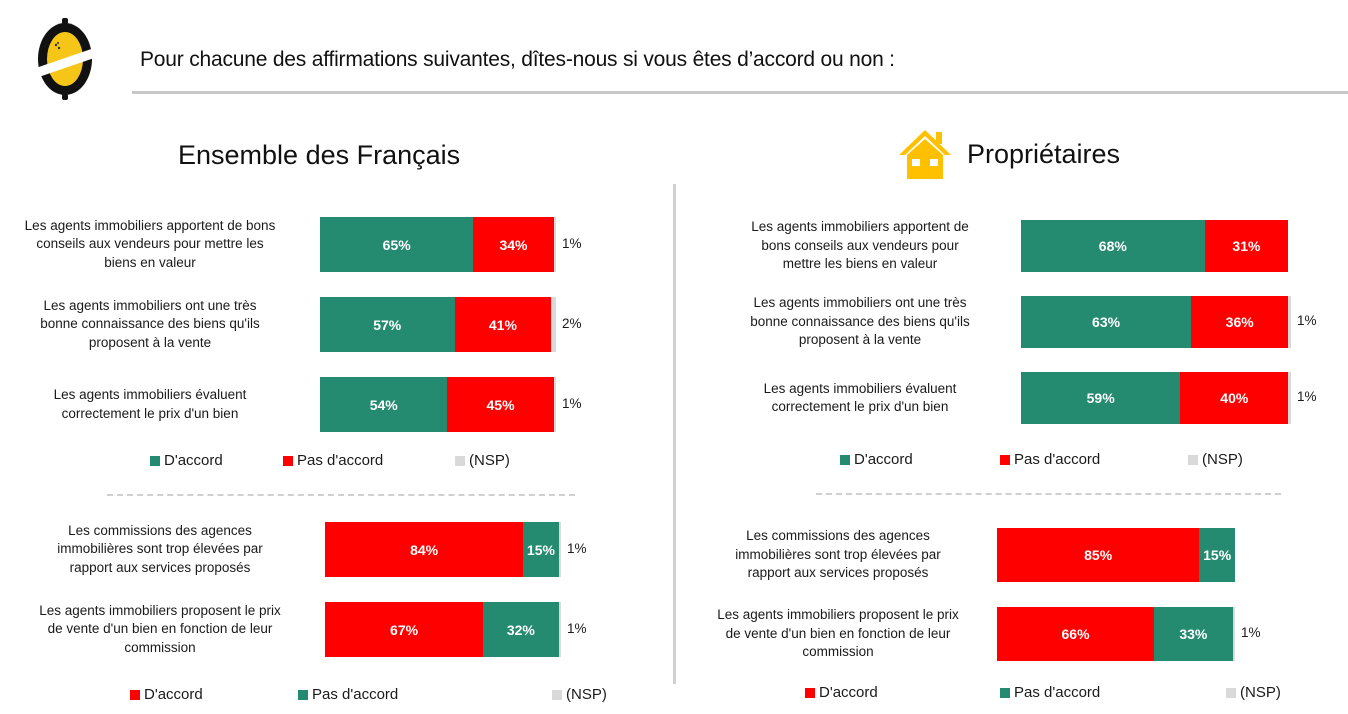 This screenshot has width=1348, height=714. I want to click on bar-segment-daccord: 85%, so click(1098, 555).